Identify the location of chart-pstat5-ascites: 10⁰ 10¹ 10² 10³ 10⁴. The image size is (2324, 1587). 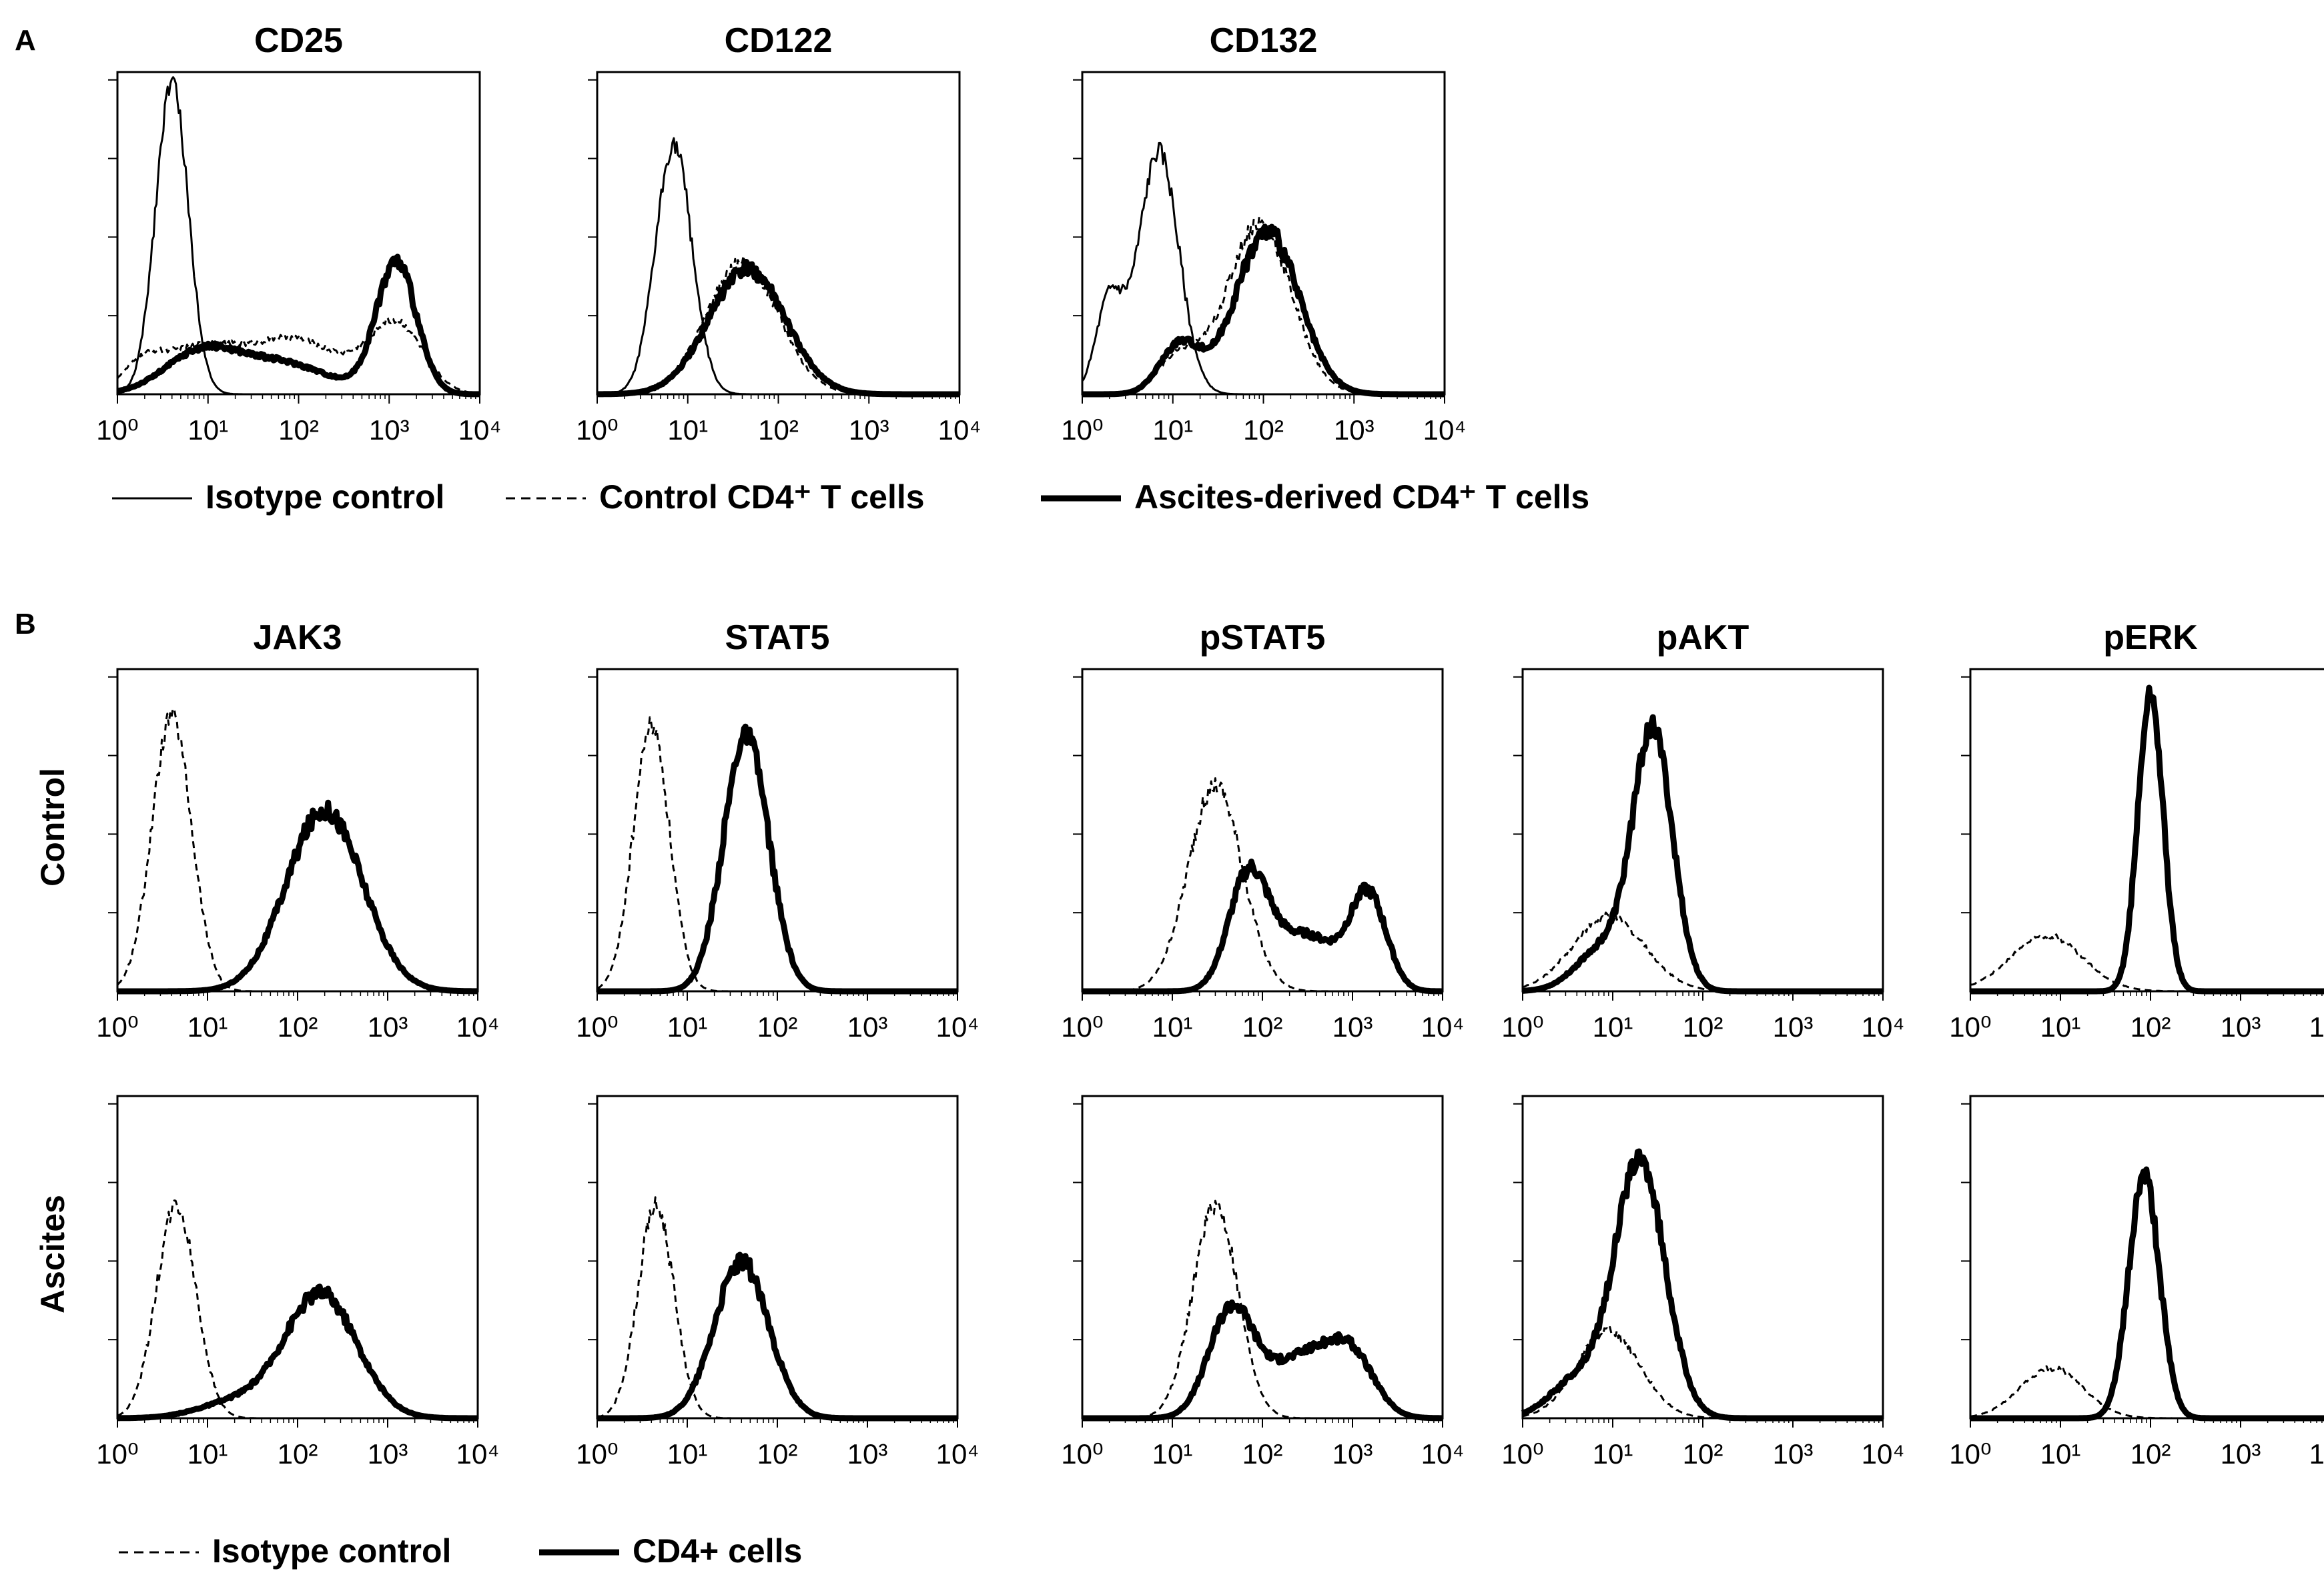
(1263, 1283).